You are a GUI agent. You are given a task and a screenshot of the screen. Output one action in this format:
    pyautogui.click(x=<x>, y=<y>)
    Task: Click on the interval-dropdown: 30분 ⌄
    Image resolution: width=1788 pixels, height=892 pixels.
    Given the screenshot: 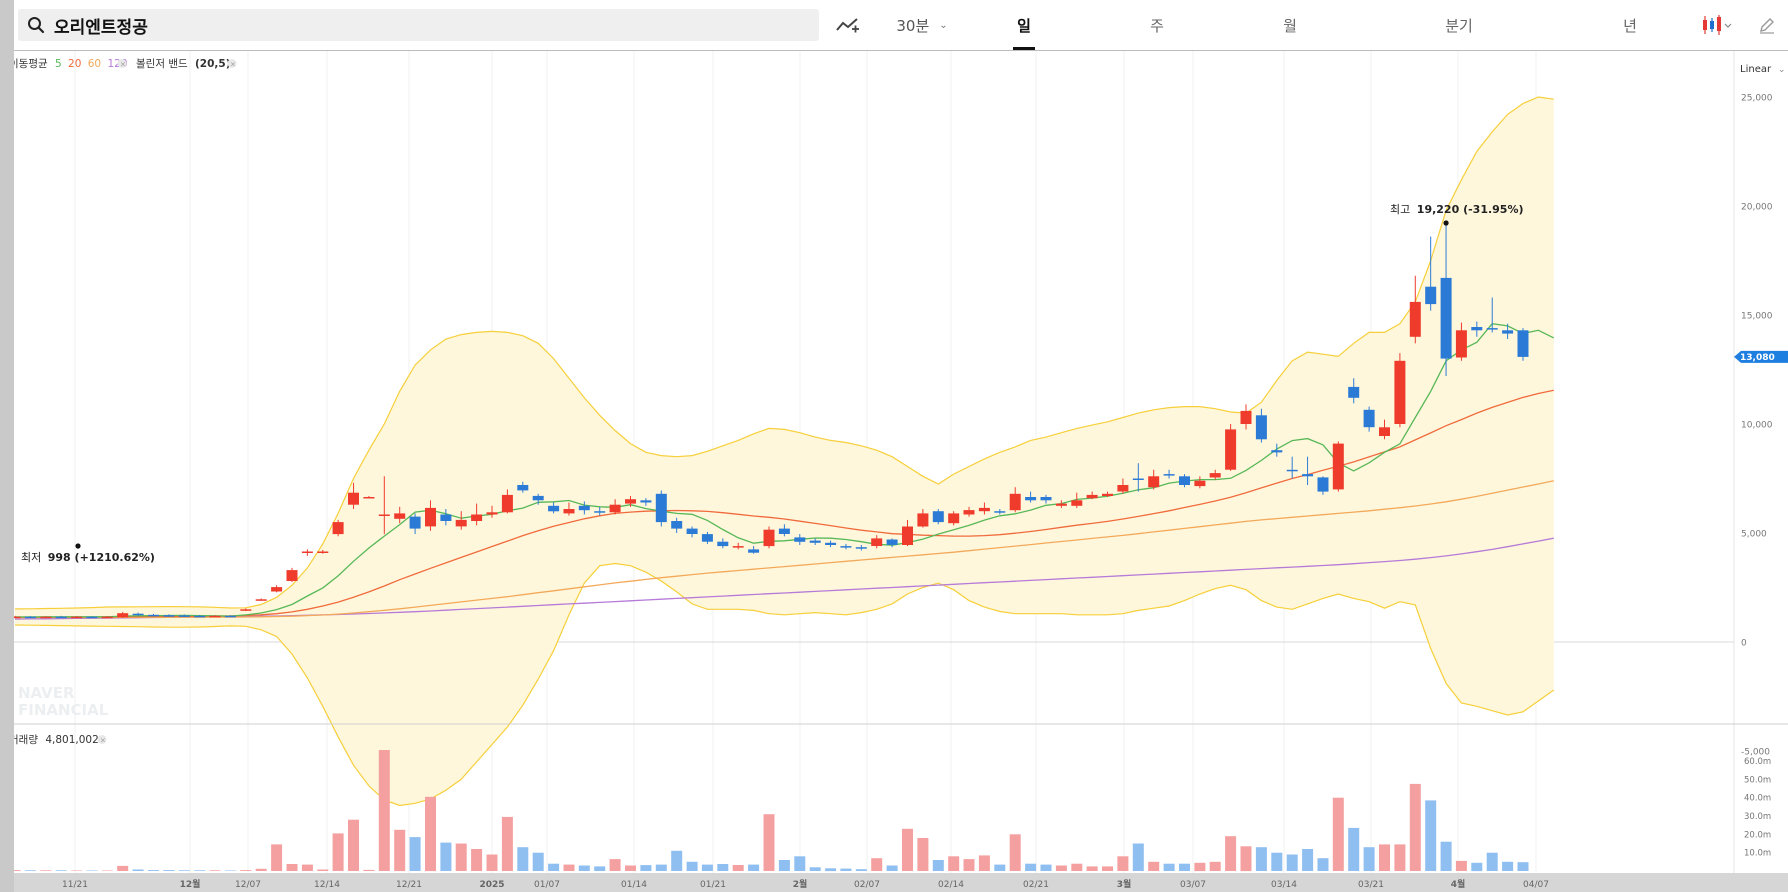 What is the action you would take?
    pyautogui.click(x=922, y=25)
    